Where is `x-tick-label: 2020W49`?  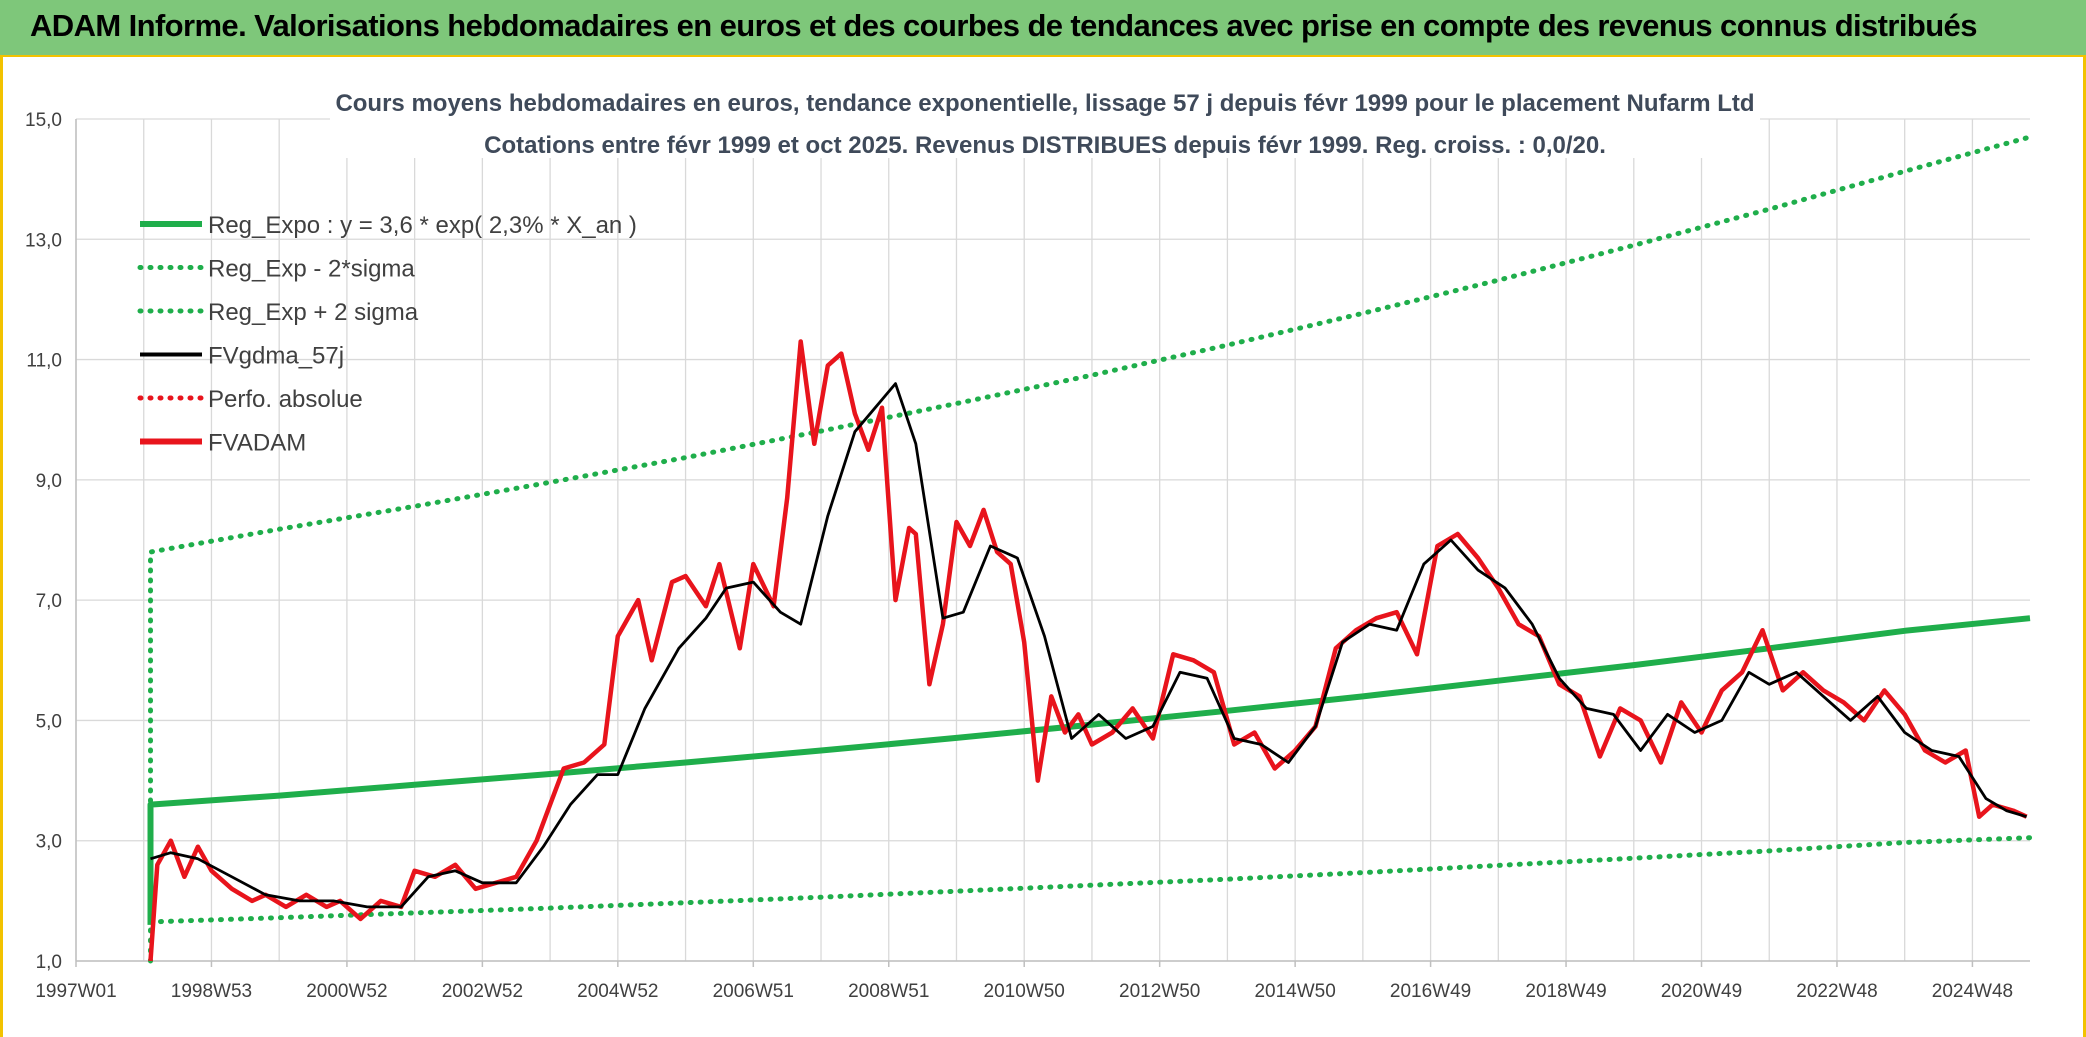 x-tick-label: 2020W49 is located at coordinates (1701, 991).